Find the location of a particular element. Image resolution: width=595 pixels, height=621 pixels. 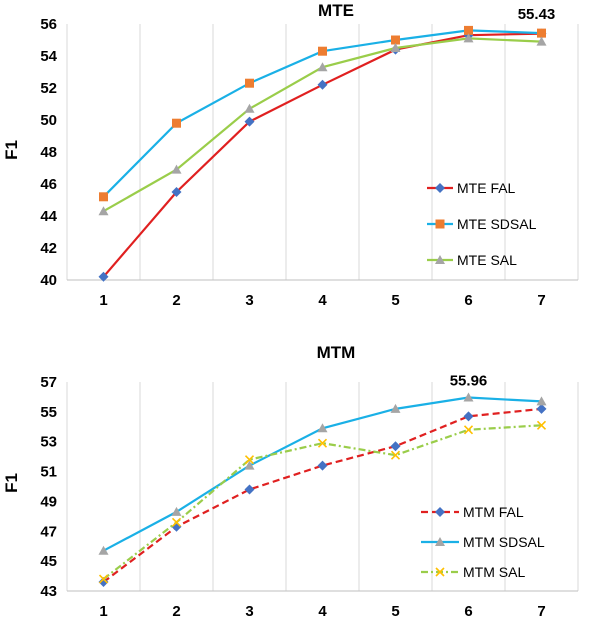

mtm-y-tick-label: 53 is located at coordinates (48, 442).